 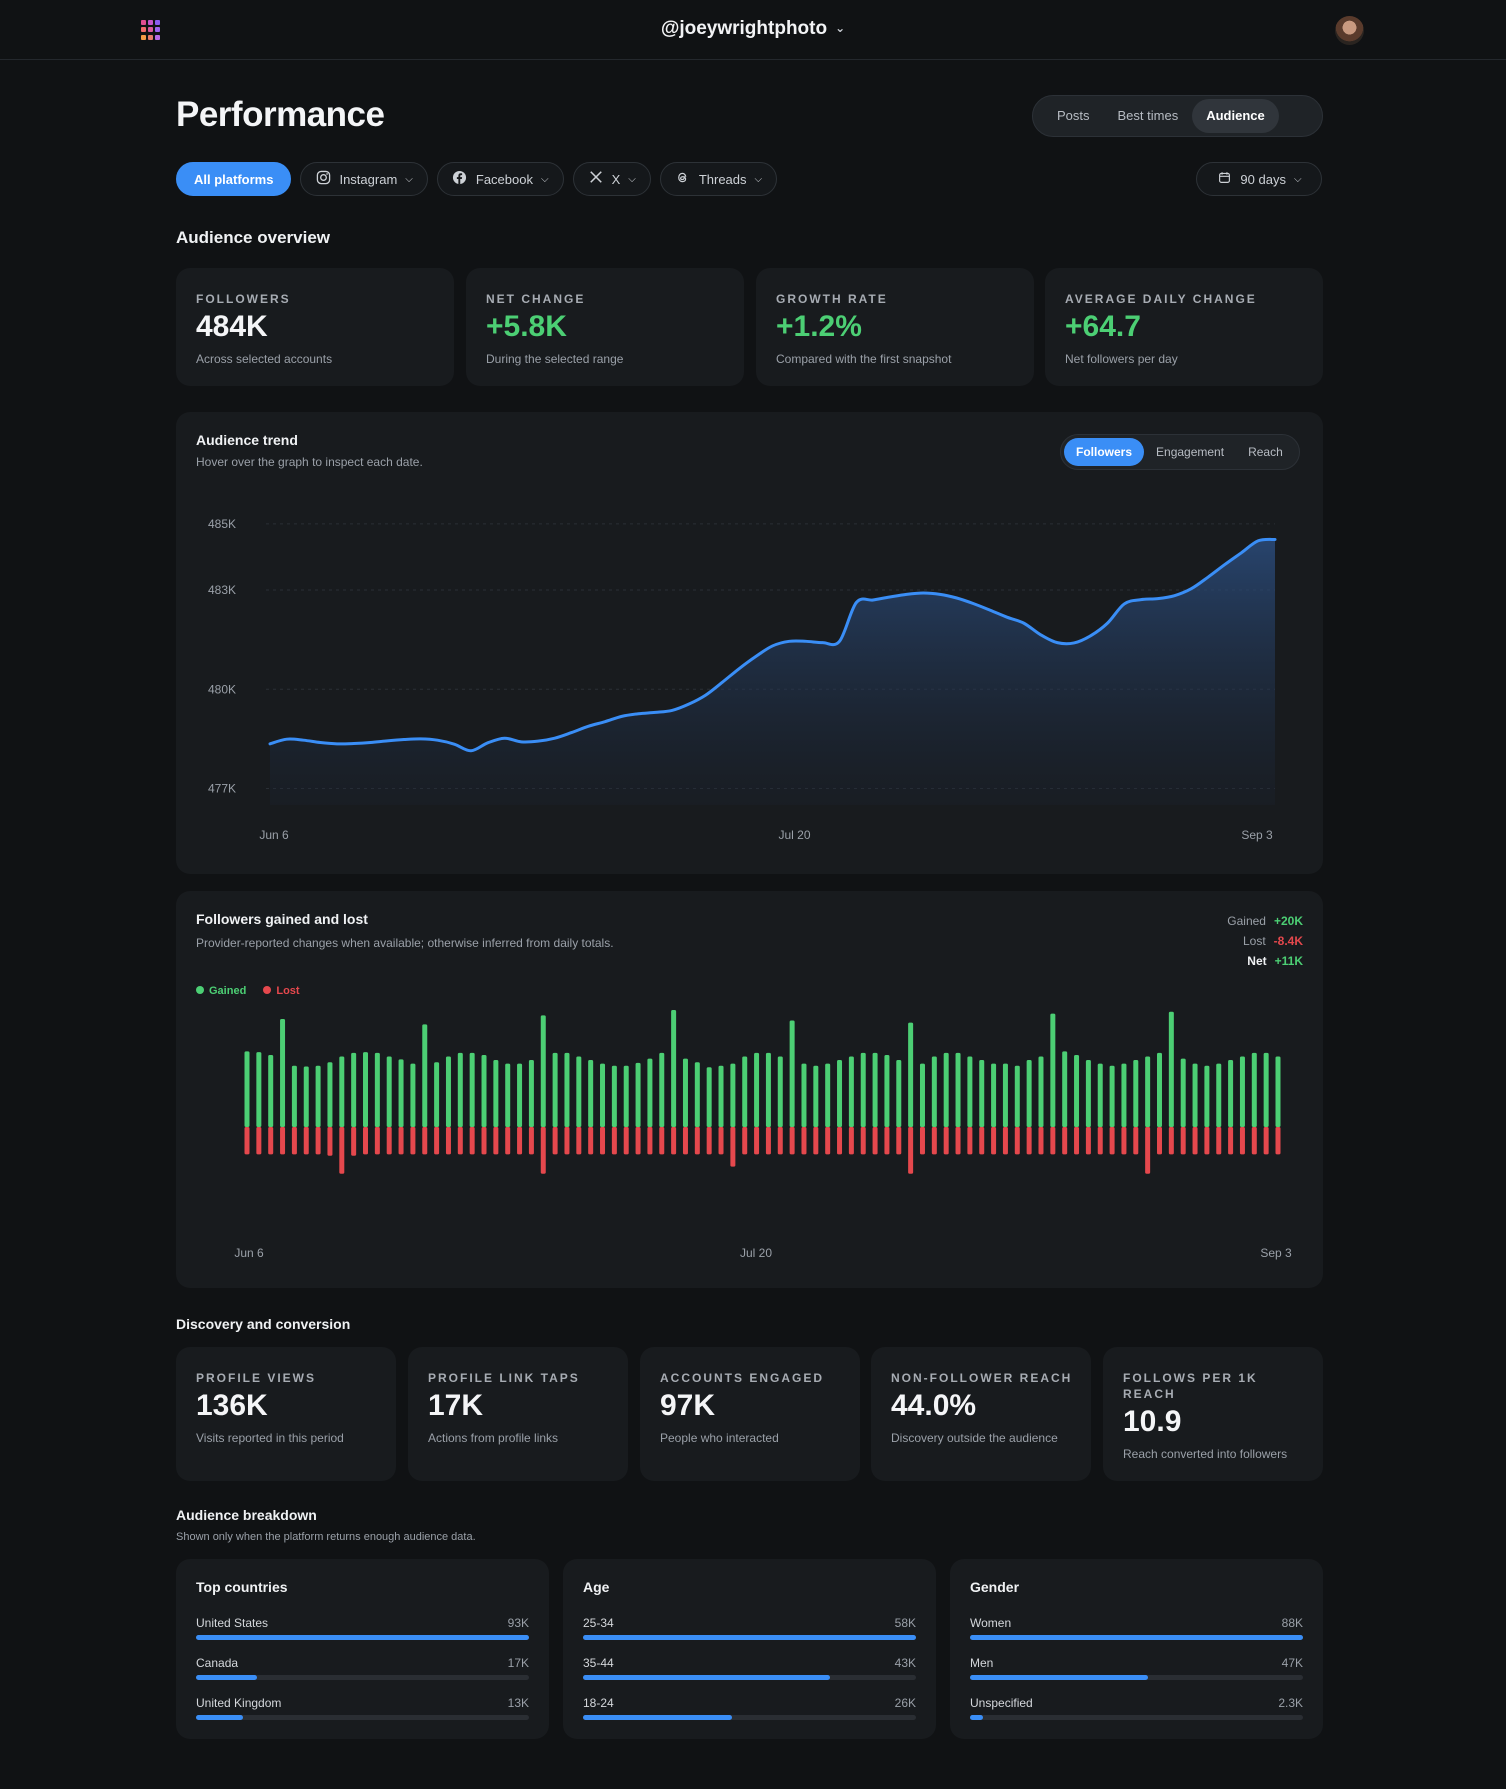 I want to click on filter-x: X ⌵, so click(x=611, y=179).